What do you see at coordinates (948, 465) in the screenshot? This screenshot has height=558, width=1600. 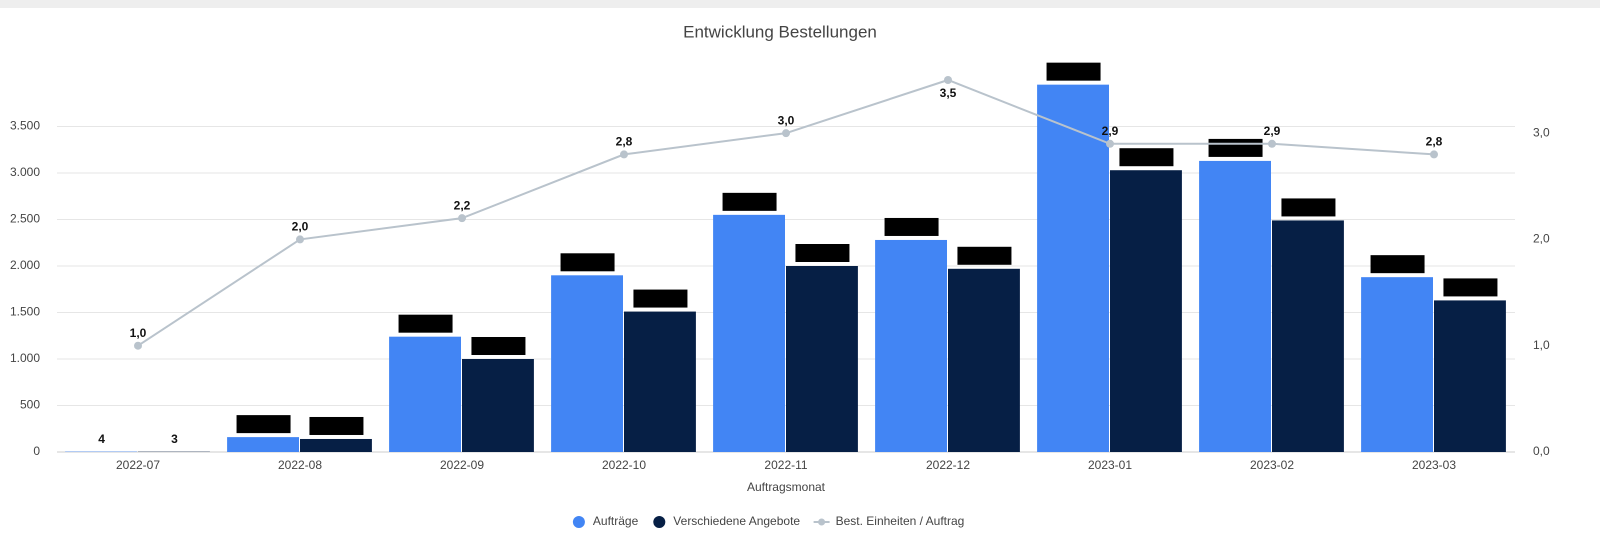 I see `x-tick-label: 2022-12` at bounding box center [948, 465].